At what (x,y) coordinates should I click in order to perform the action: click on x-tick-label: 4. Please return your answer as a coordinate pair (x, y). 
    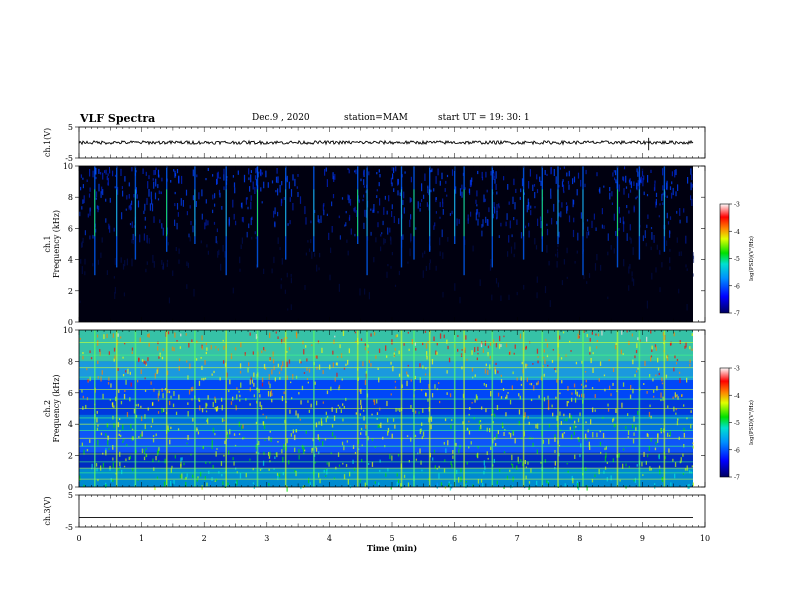
    Looking at the image, I should click on (329, 538).